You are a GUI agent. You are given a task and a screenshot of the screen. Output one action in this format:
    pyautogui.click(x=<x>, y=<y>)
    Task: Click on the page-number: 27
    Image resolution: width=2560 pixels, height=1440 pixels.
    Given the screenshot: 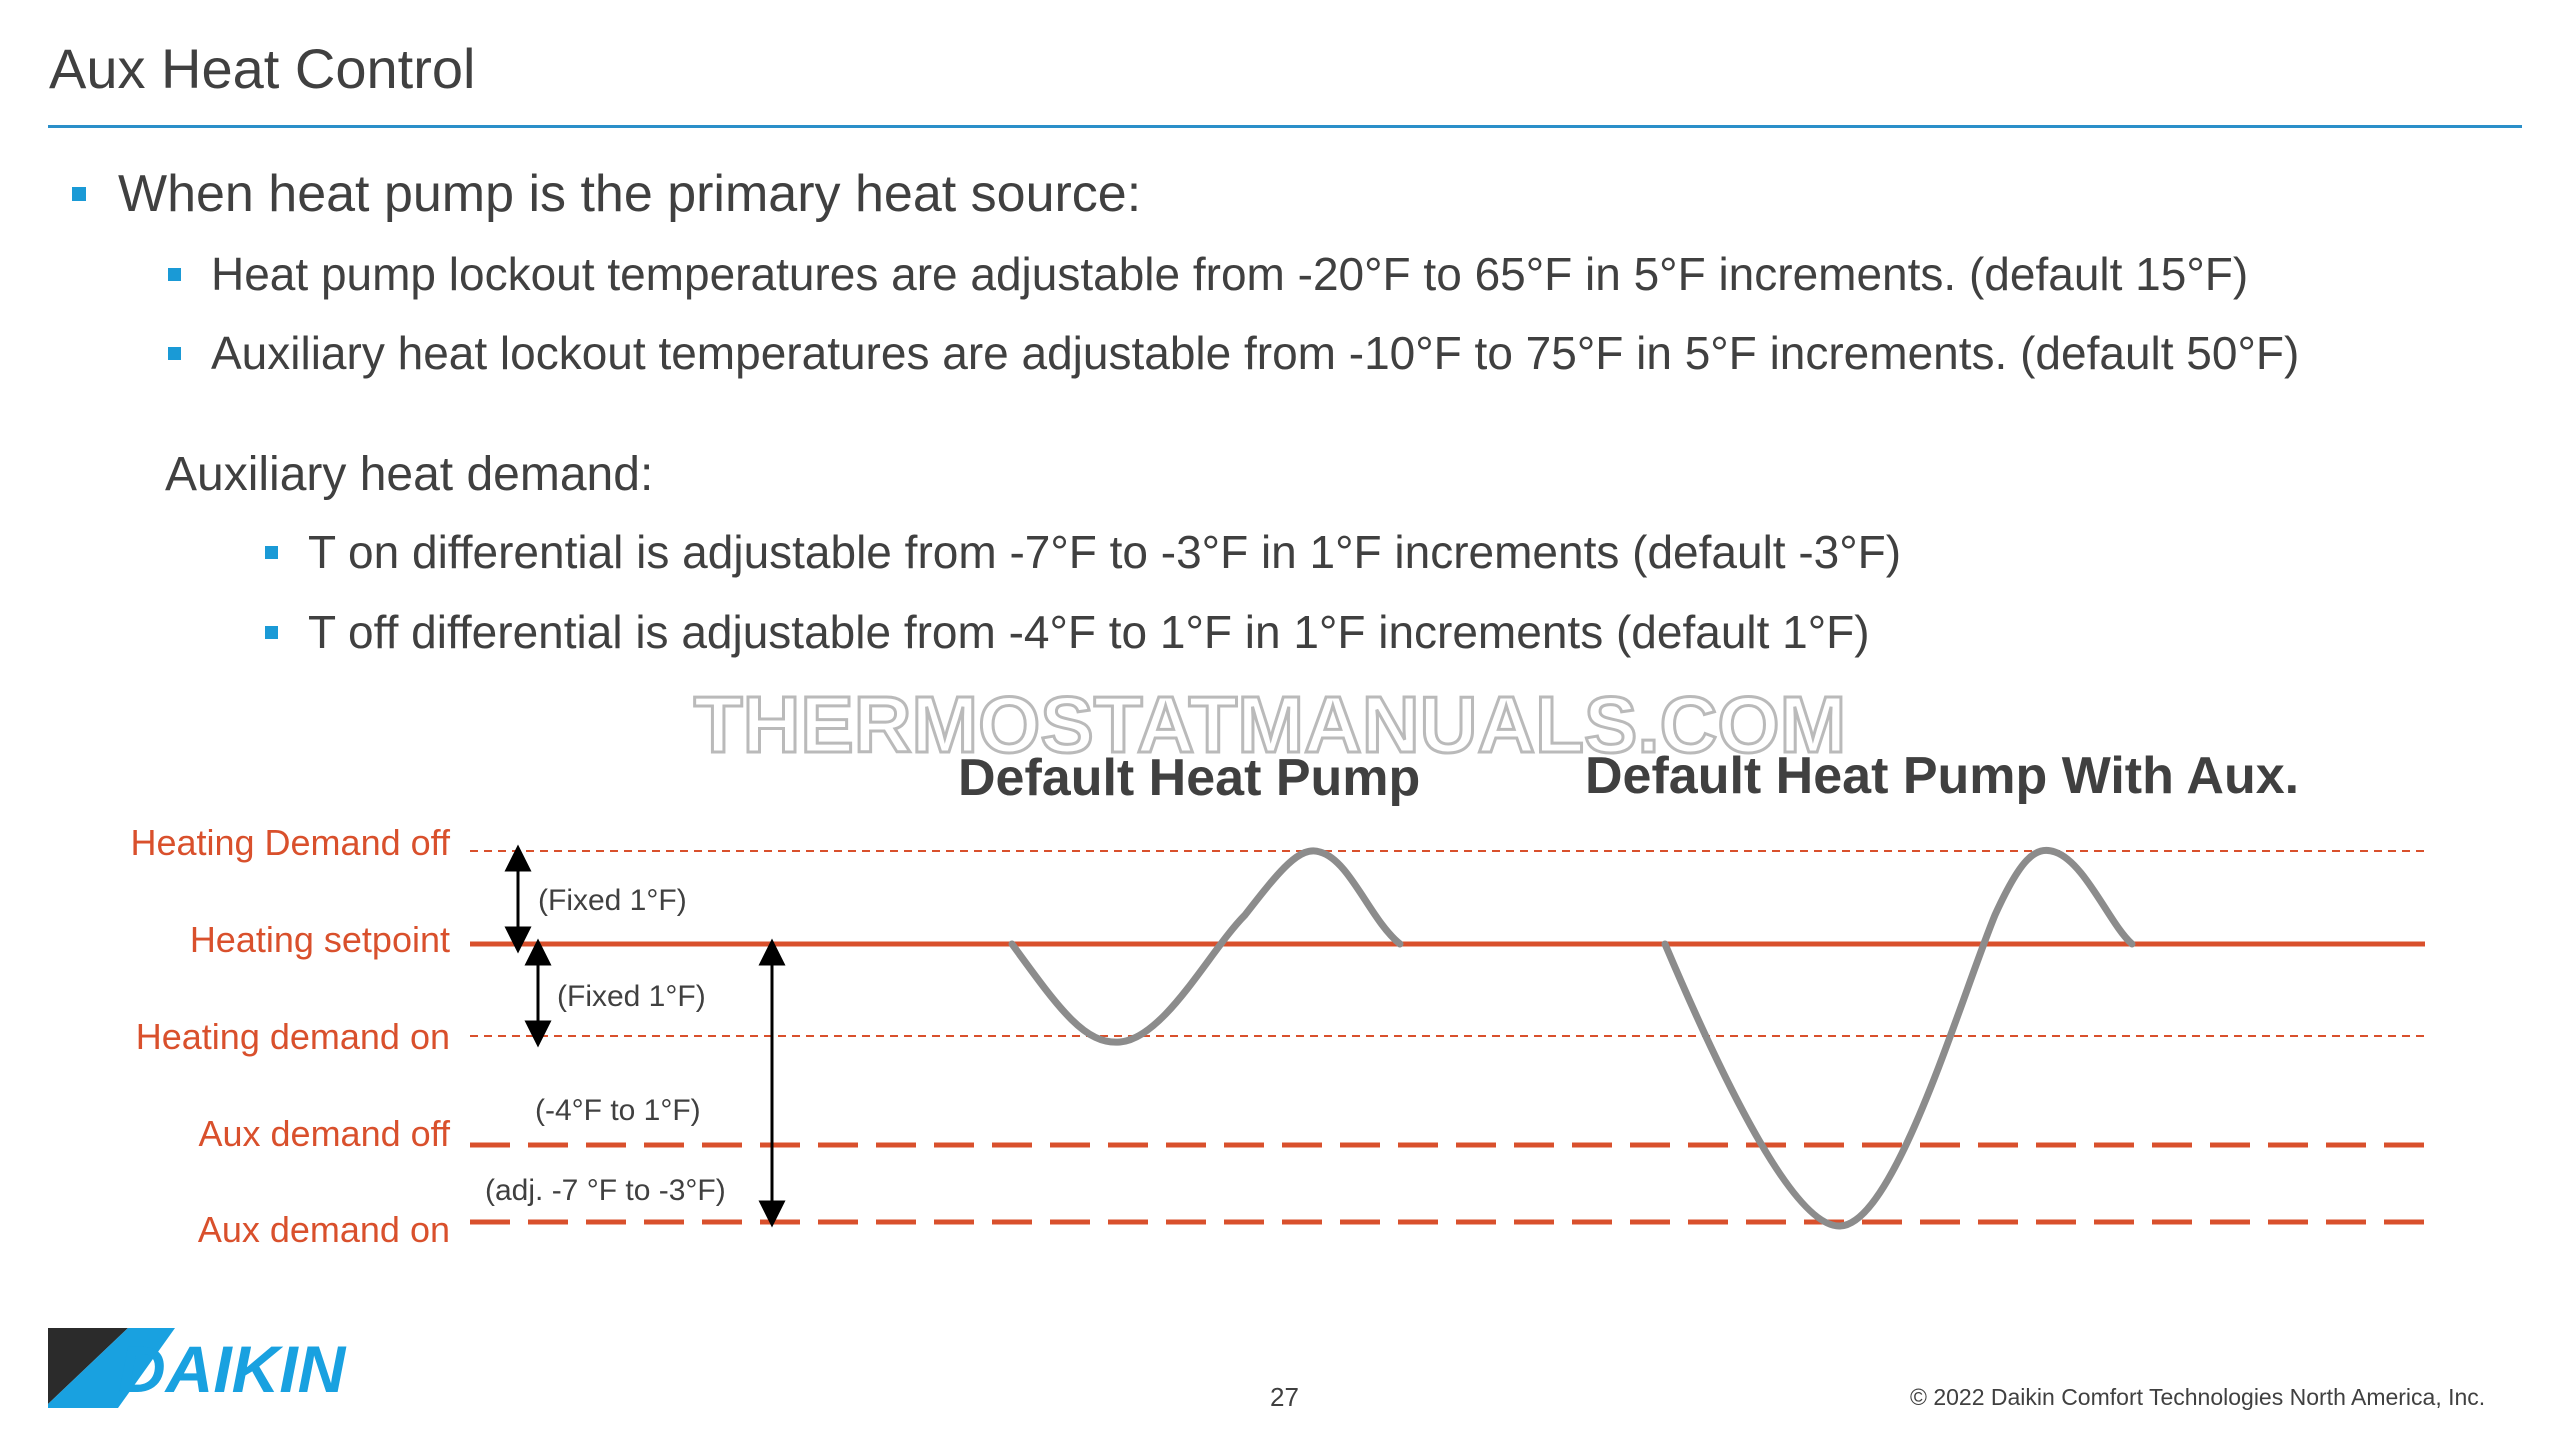 What is the action you would take?
    pyautogui.click(x=1284, y=1397)
    